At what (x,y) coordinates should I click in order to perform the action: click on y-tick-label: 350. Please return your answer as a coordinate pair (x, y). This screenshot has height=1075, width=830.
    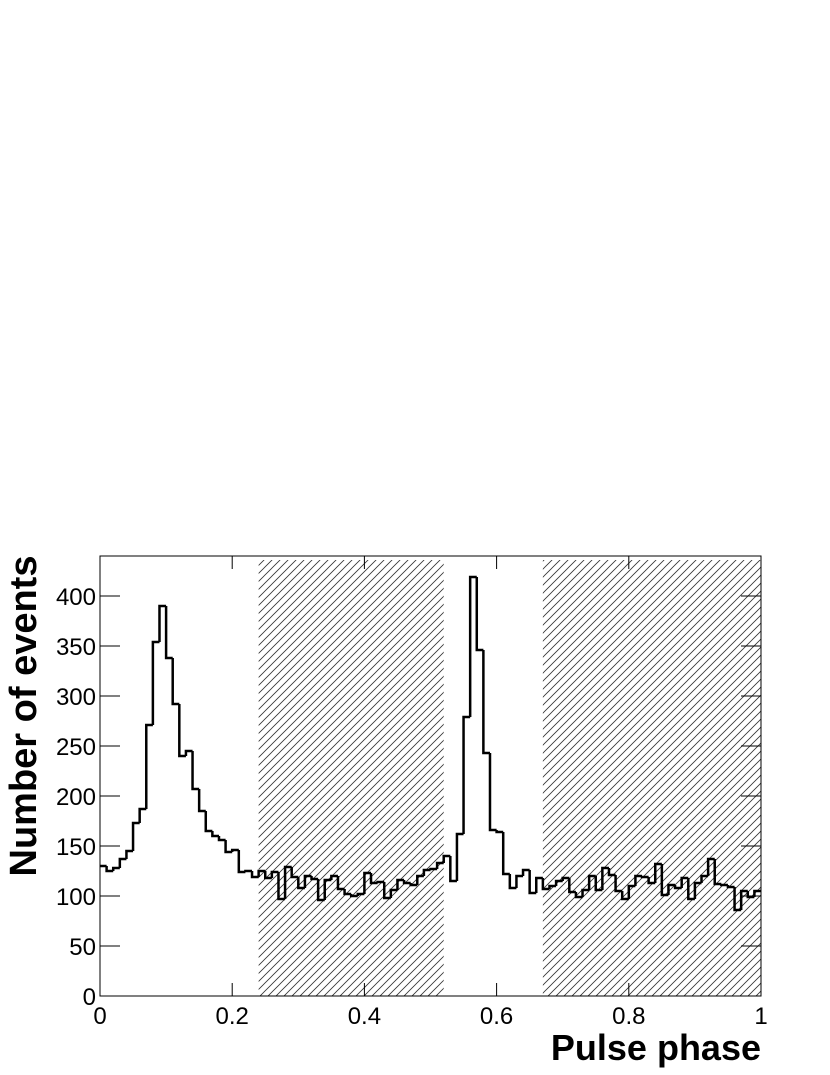
    Looking at the image, I should click on (76, 647).